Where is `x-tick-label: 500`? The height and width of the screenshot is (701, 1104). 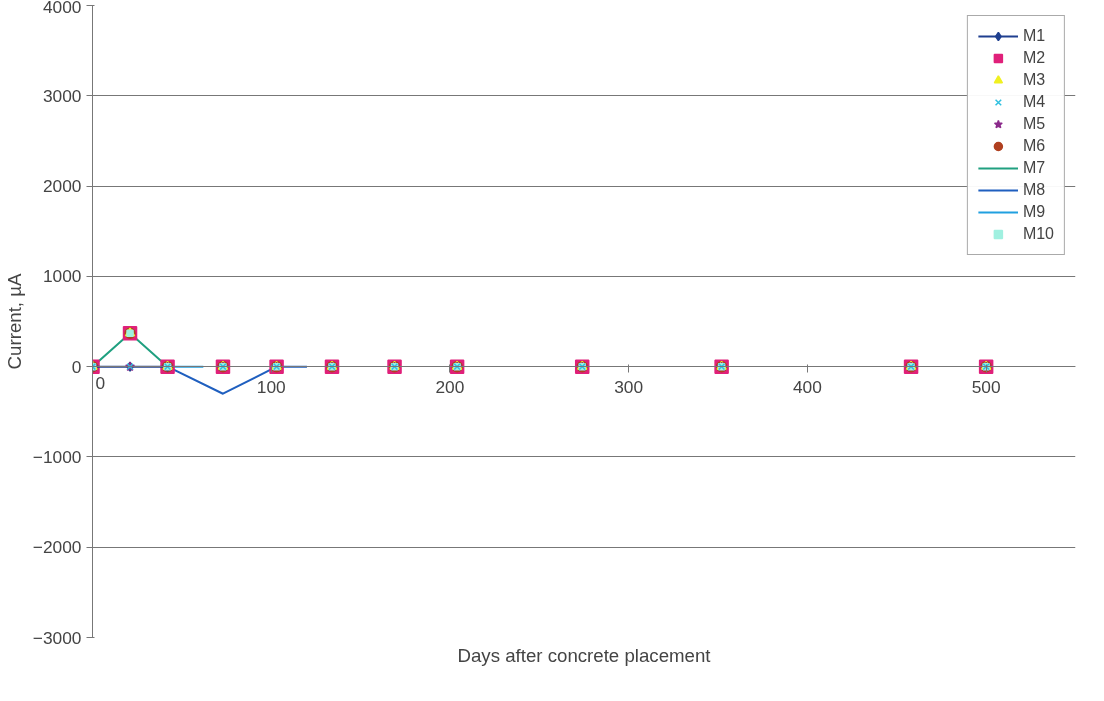 x-tick-label: 500 is located at coordinates (986, 386).